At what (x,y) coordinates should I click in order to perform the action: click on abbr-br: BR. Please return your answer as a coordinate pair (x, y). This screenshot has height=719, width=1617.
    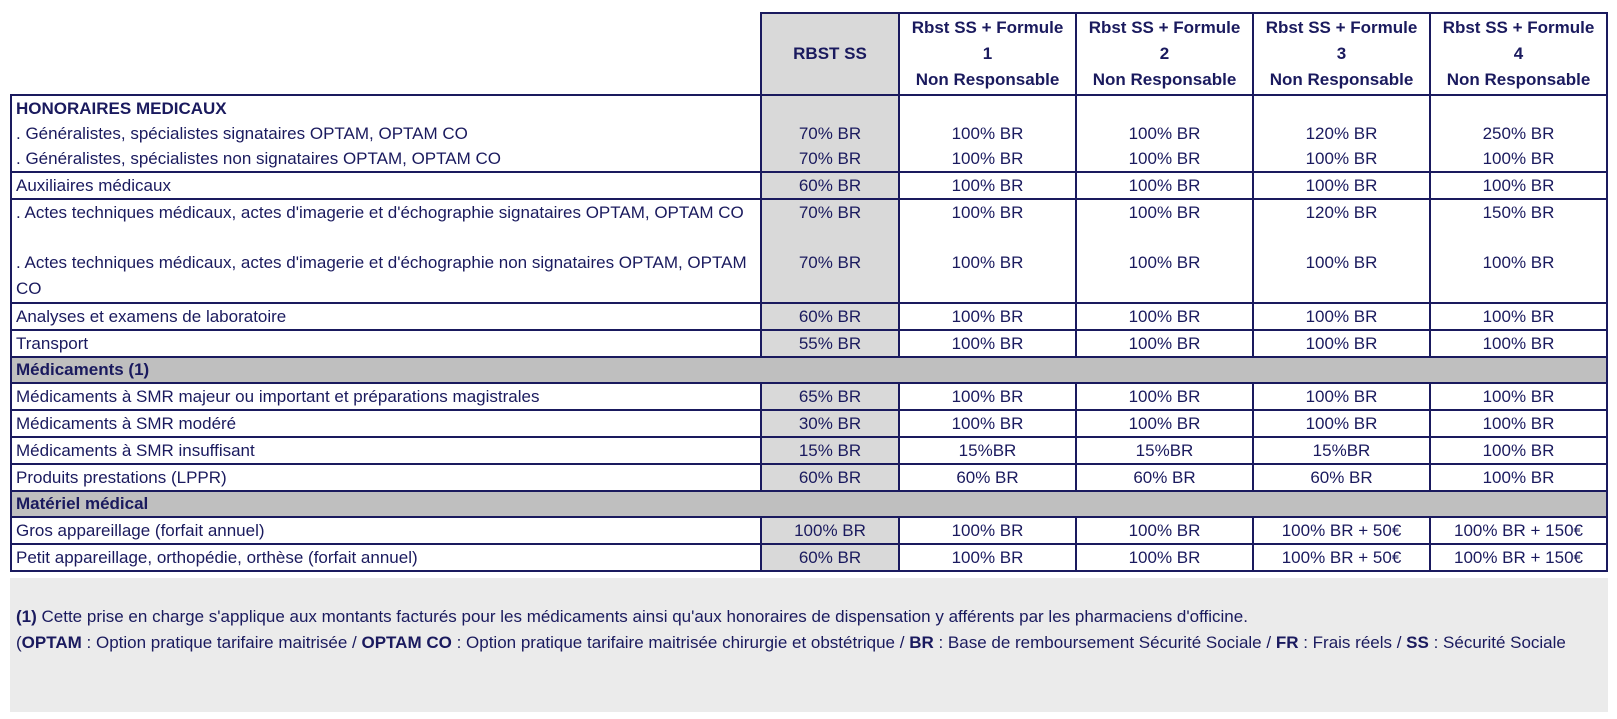
    Looking at the image, I should click on (921, 642).